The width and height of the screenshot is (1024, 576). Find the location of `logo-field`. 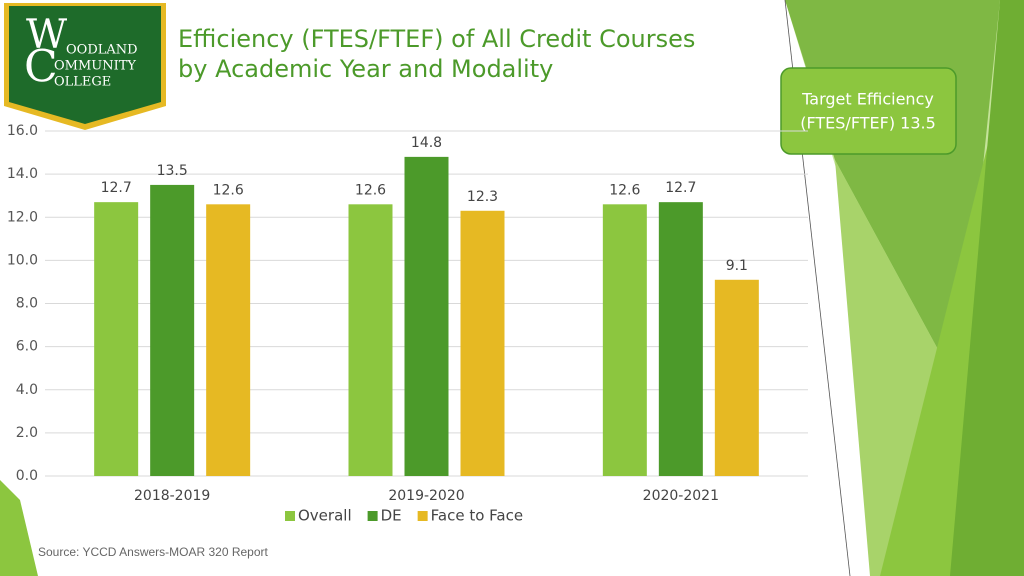

logo-field is located at coordinates (85, 65).